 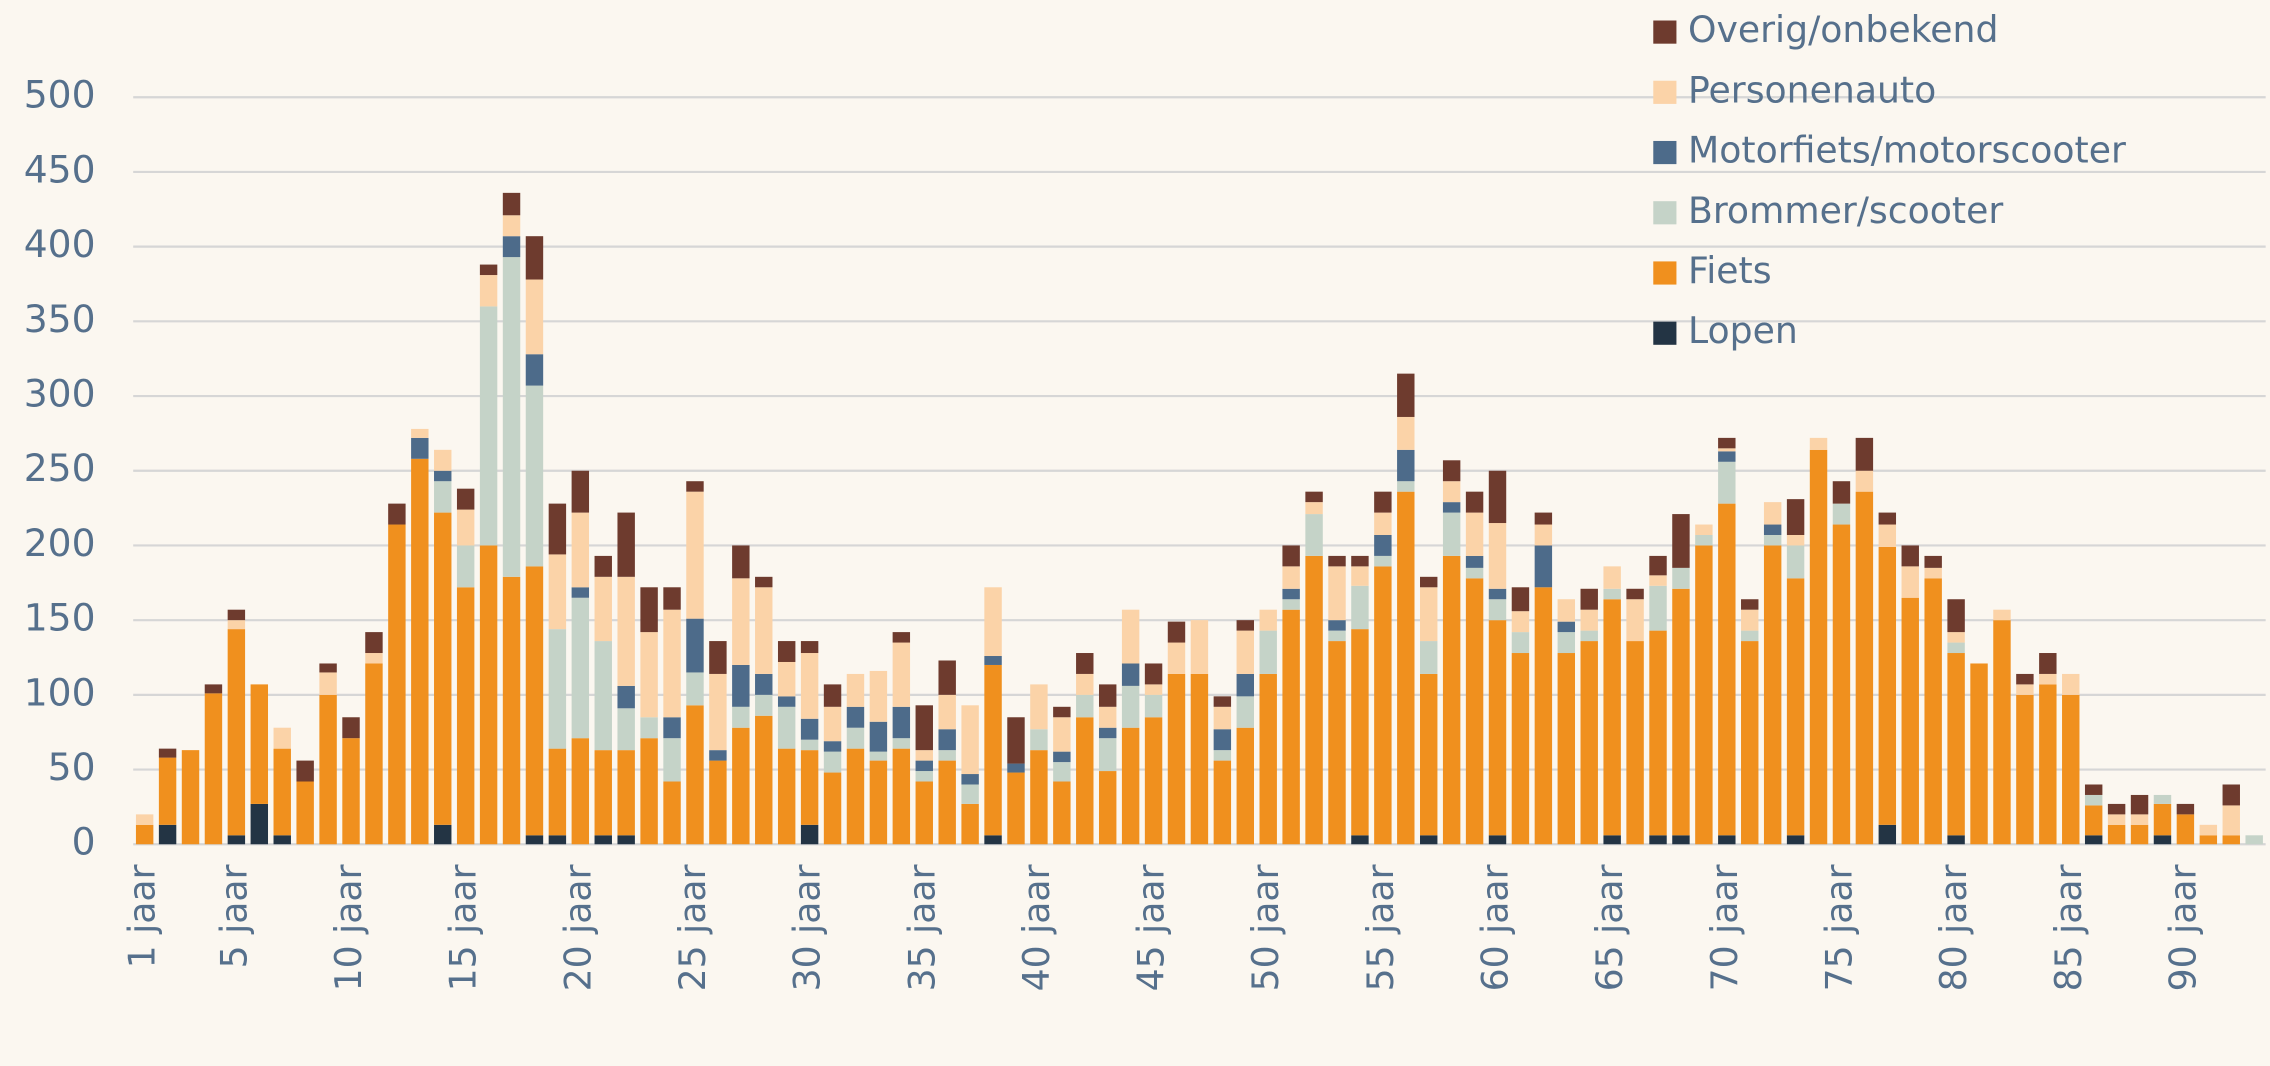 I want to click on y-tick-label: 100, so click(x=60, y=692).